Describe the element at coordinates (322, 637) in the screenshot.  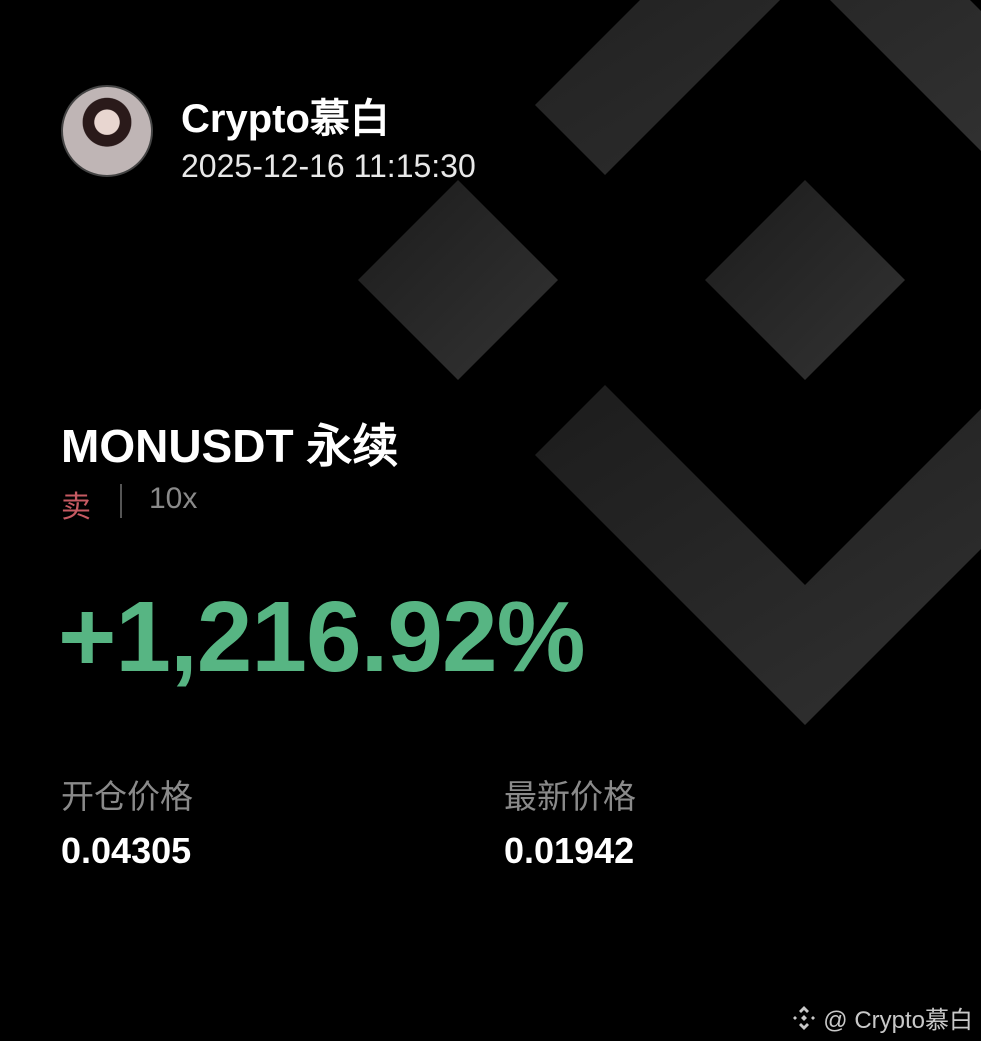
I see `pnl-percent: +1,216.92%` at that location.